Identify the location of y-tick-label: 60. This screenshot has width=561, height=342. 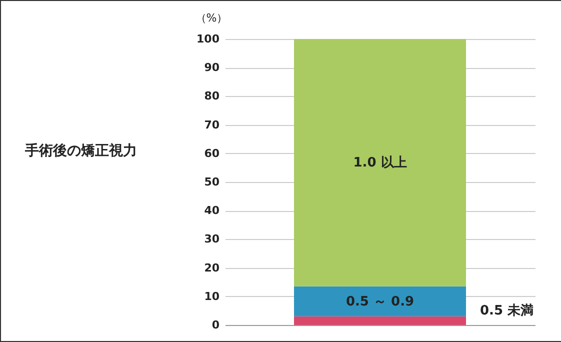
(212, 153).